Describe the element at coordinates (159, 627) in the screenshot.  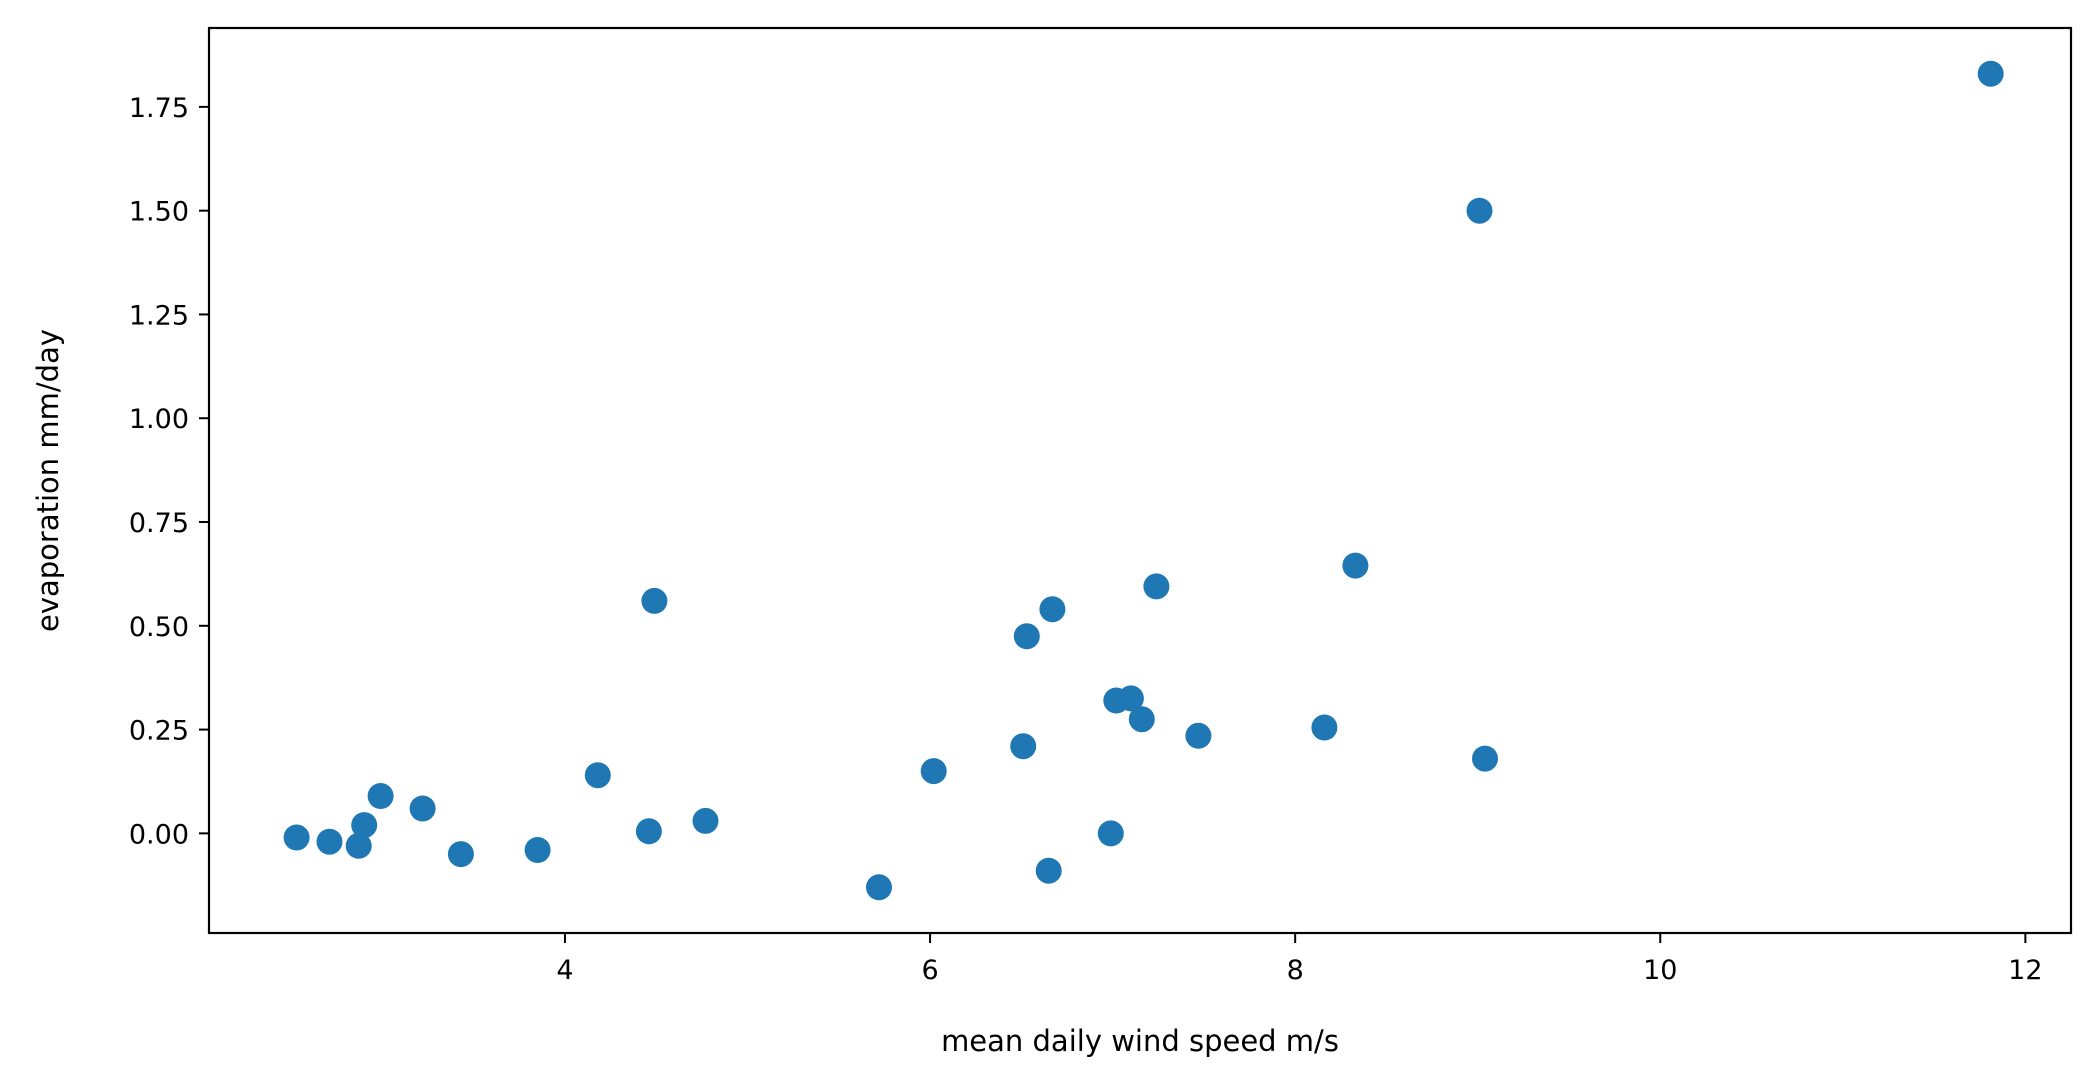
I see `y-tick-label: 0.50` at that location.